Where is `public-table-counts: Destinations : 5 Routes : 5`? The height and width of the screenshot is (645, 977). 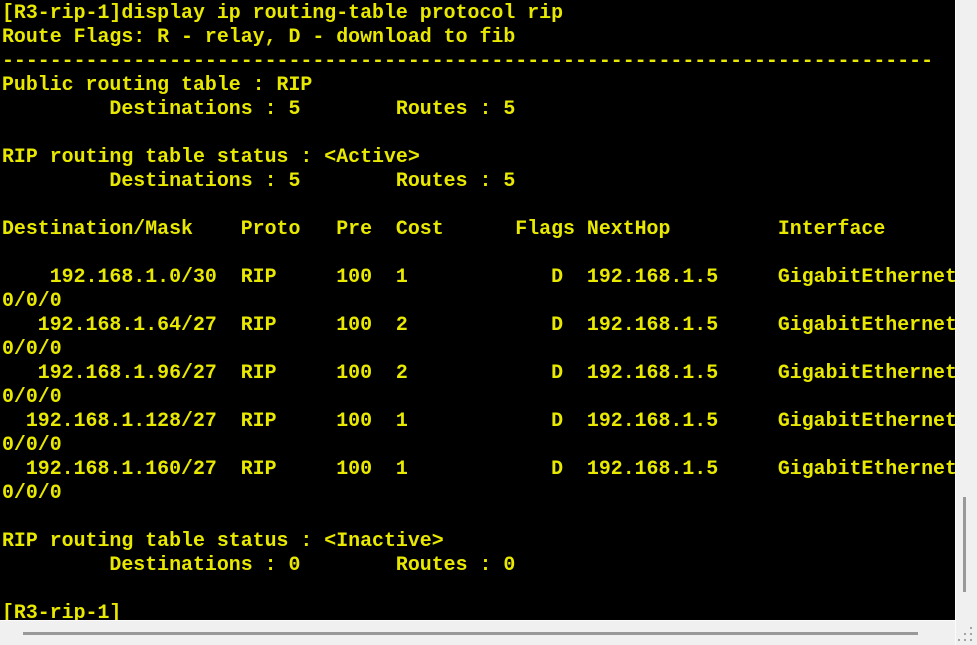 public-table-counts: Destinations : 5 Routes : 5 is located at coordinates (259, 108).